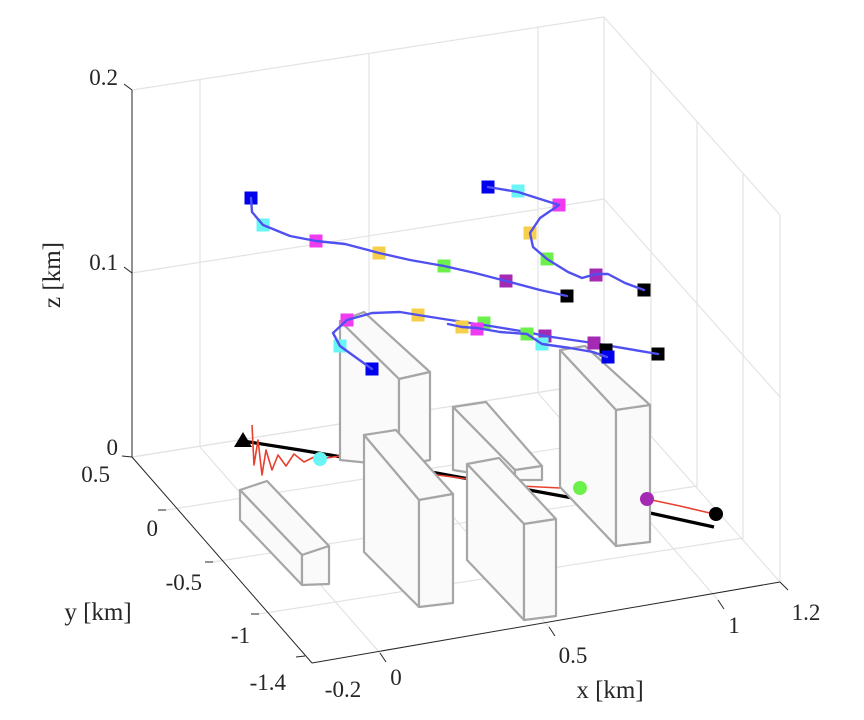  Describe the element at coordinates (240, 635) in the screenshot. I see `y-tick-label: -1` at that location.